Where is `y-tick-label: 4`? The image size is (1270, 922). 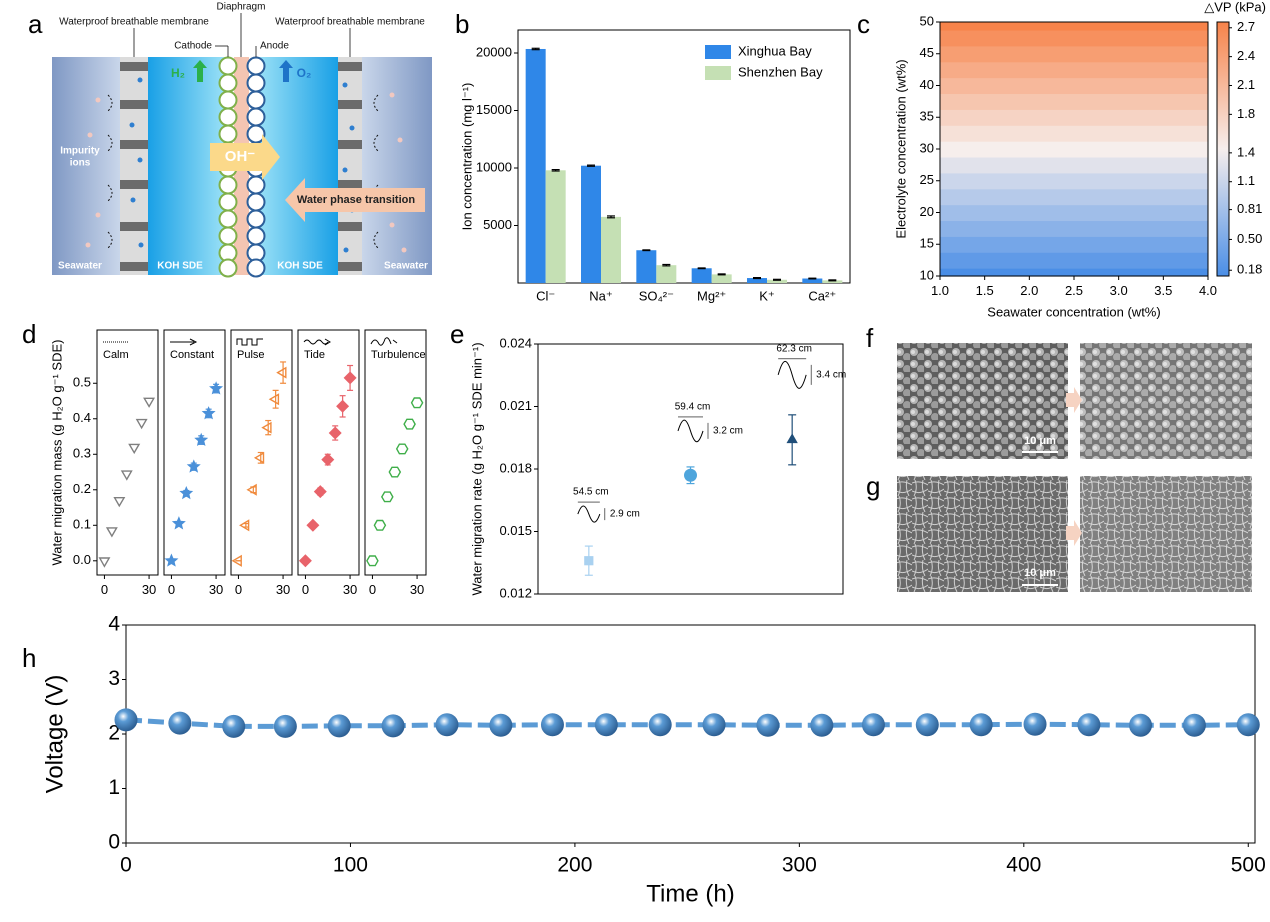 y-tick-label: 4 is located at coordinates (114, 624).